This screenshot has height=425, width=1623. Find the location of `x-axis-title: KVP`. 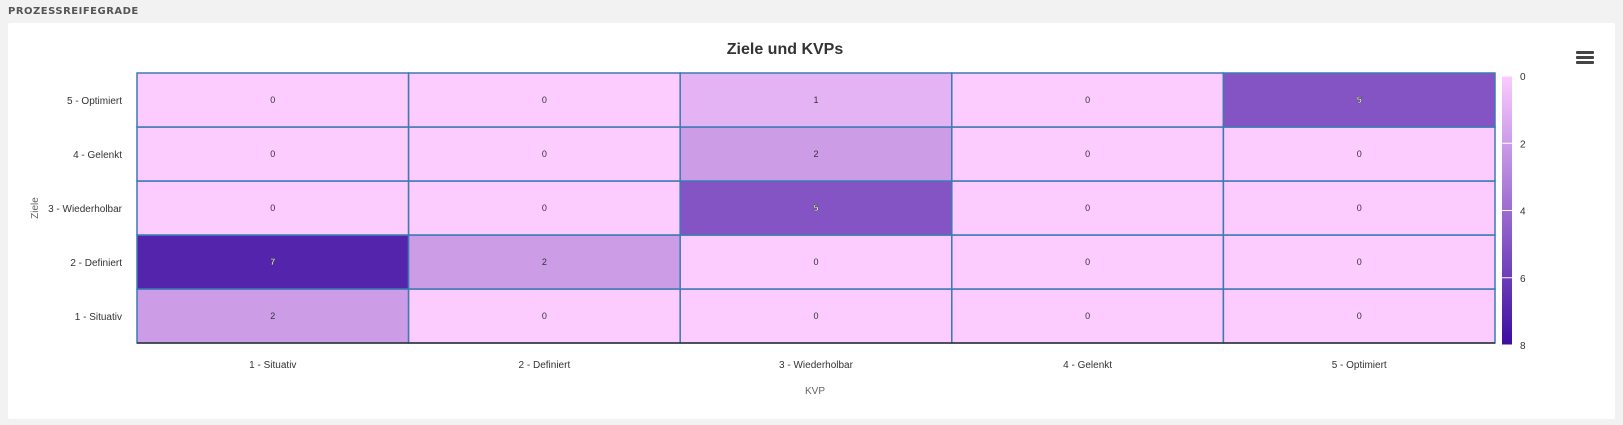

x-axis-title: KVP is located at coordinates (815, 391).